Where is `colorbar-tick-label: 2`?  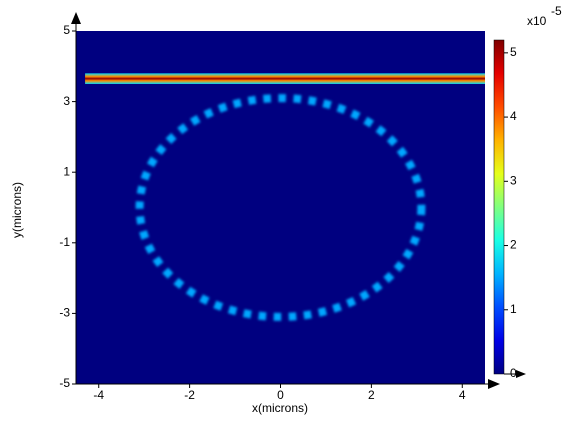 colorbar-tick-label: 2 is located at coordinates (513, 245).